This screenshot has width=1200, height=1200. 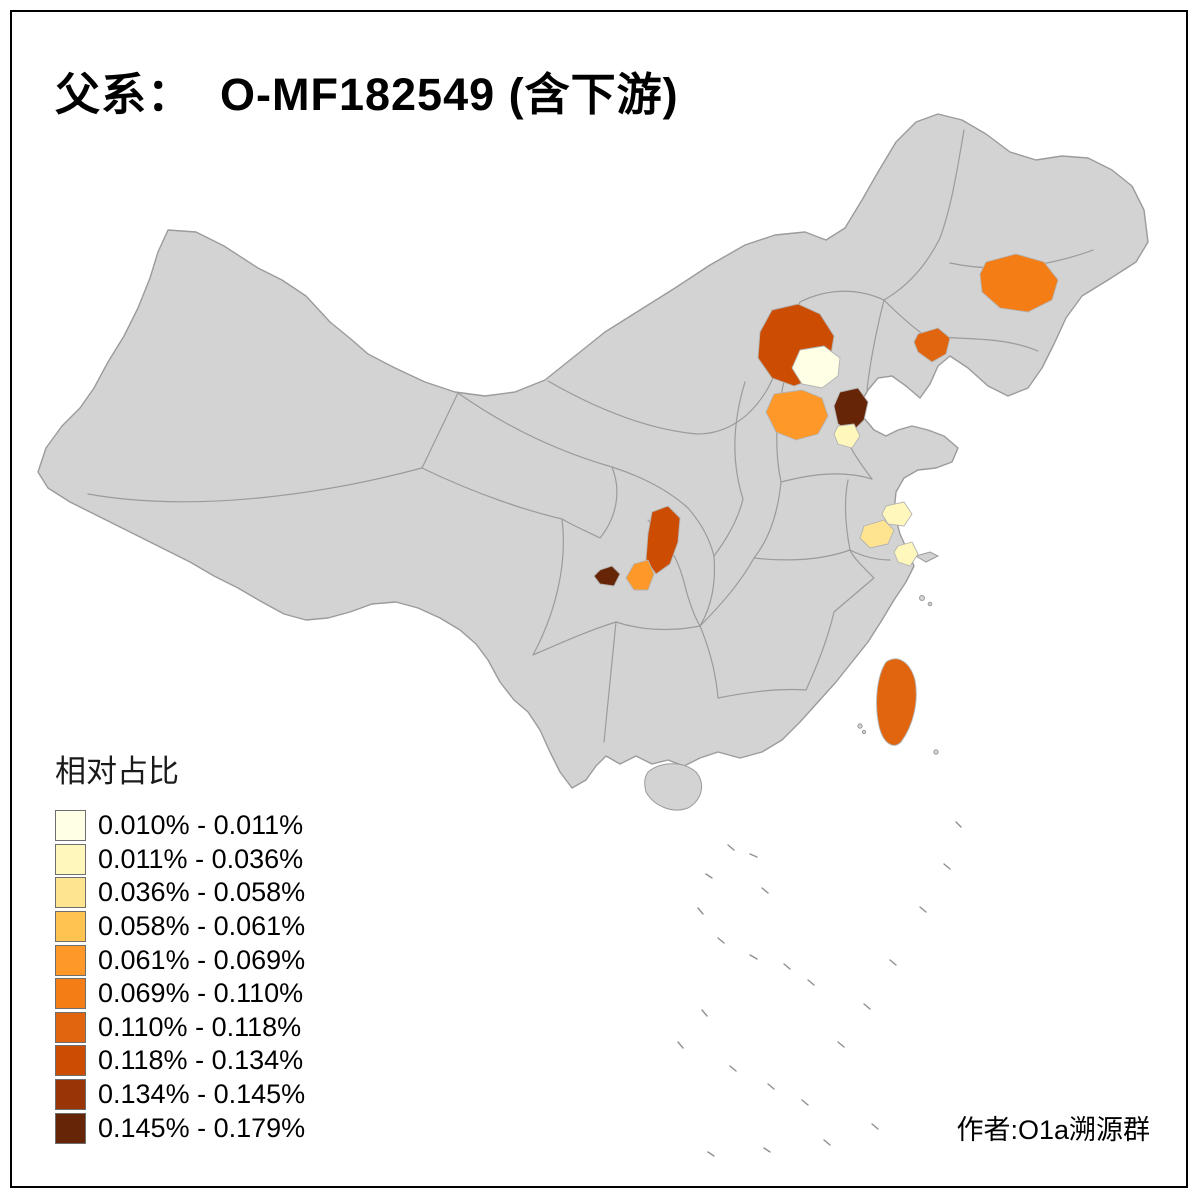 I want to click on region-chongqing, so click(x=640, y=575).